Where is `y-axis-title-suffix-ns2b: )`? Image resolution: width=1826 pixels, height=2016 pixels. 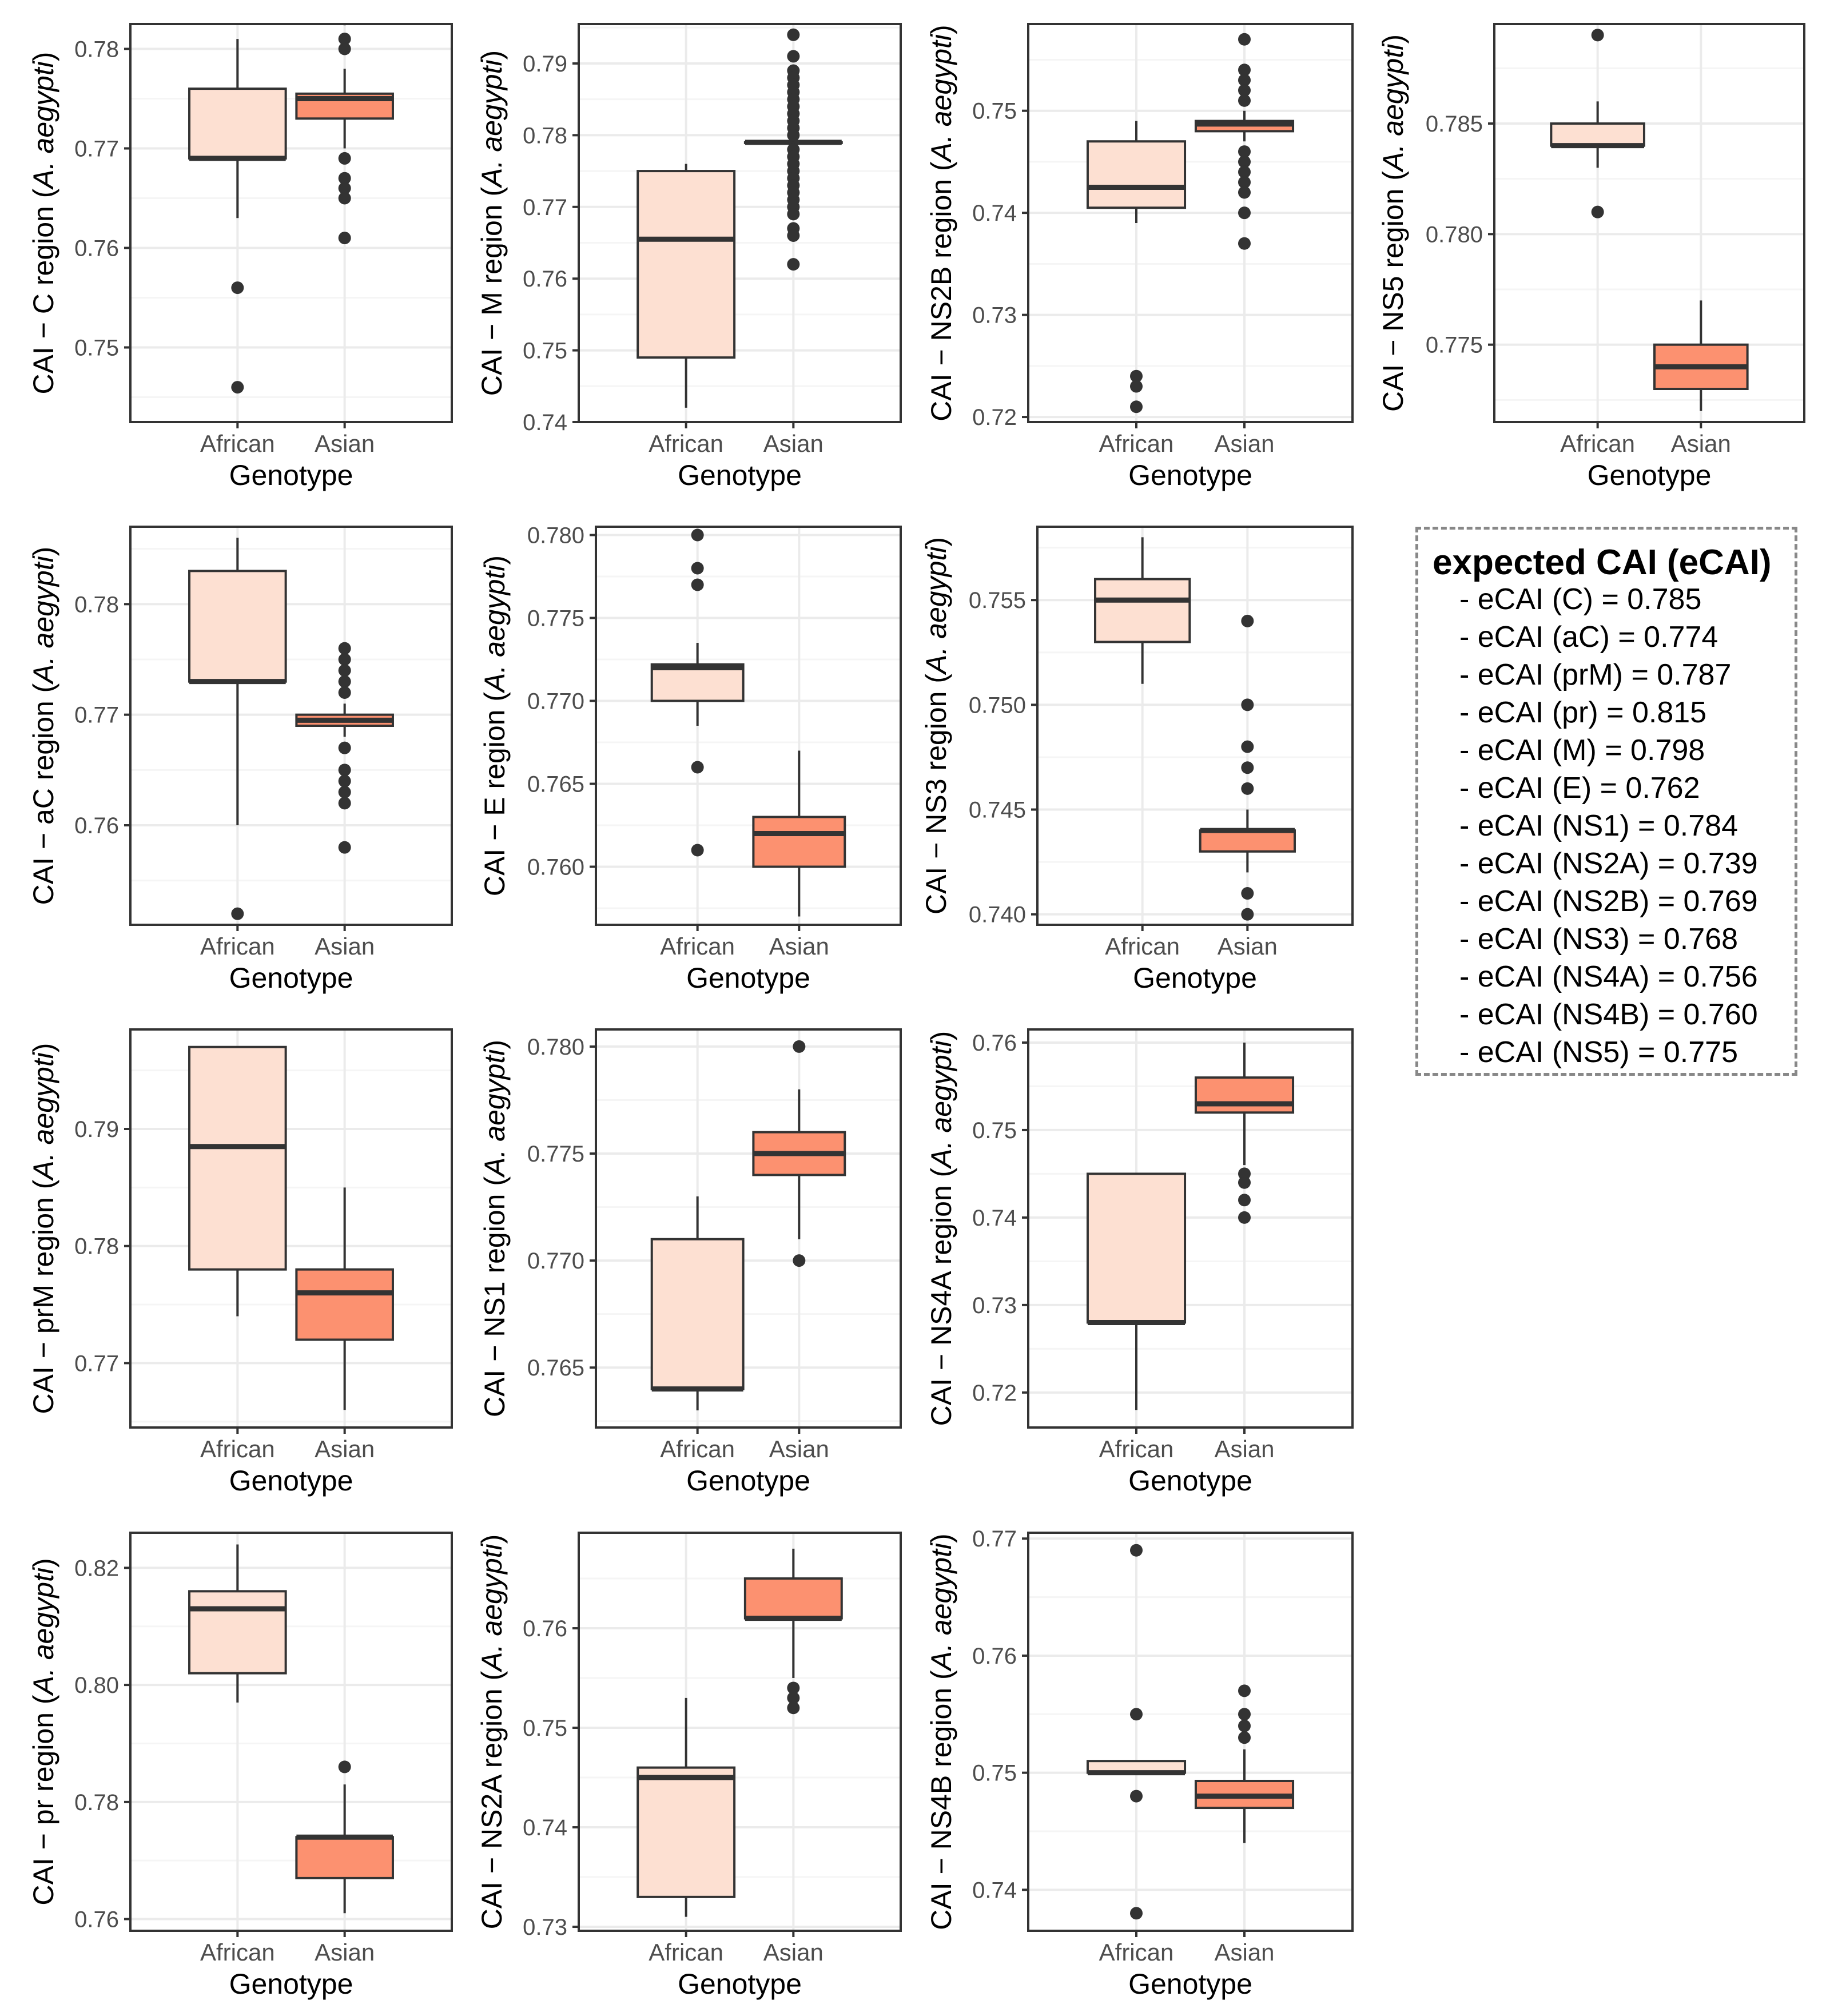 y-axis-title-suffix-ns2b: ) is located at coordinates (941, 29).